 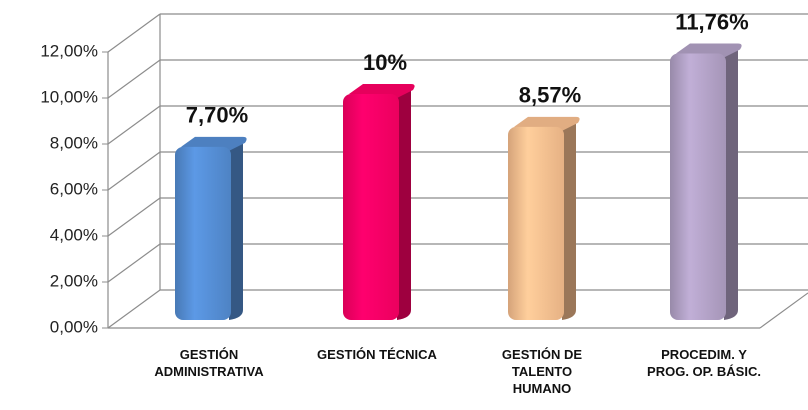 What do you see at coordinates (783, 310) in the screenshot?
I see `floor-right` at bounding box center [783, 310].